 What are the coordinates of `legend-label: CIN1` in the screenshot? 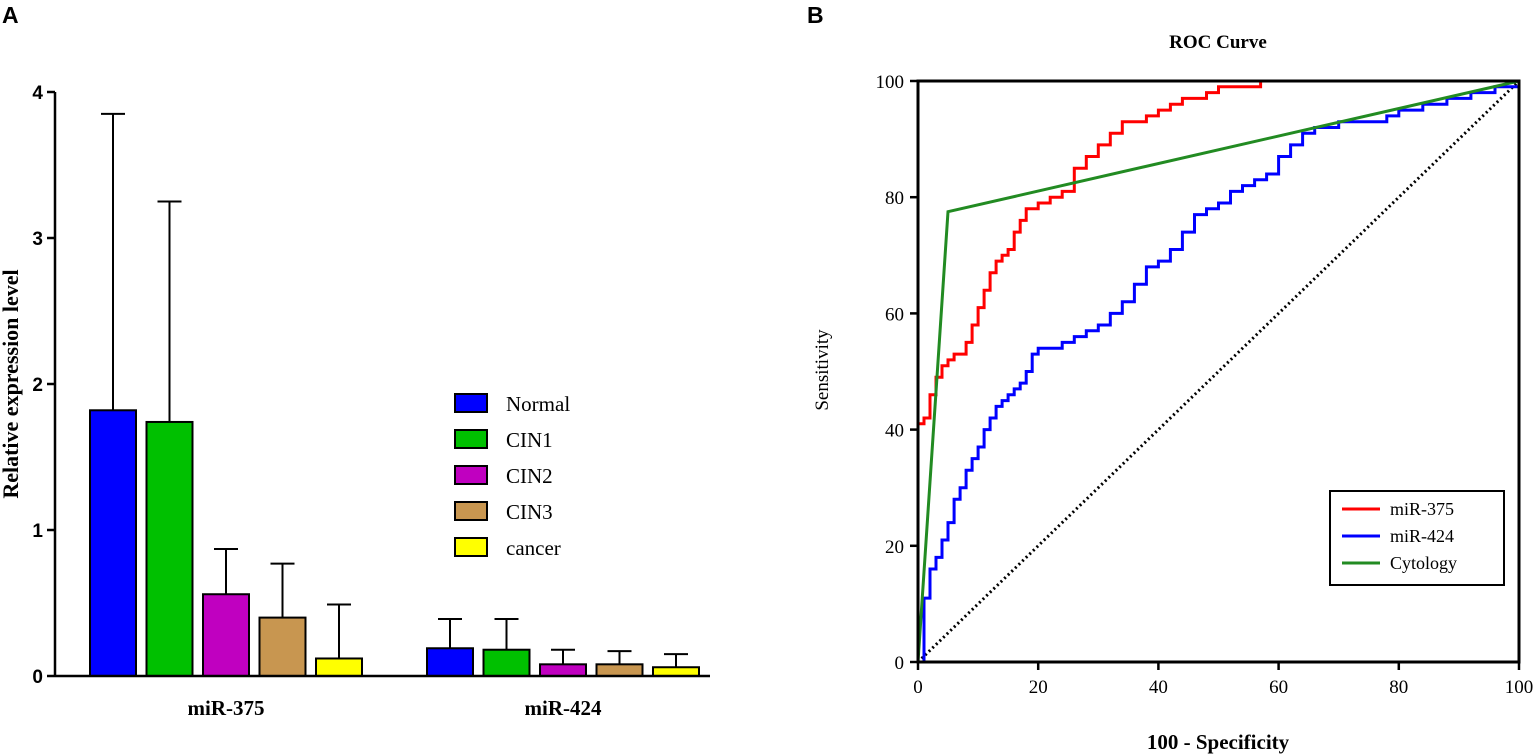 It's located at (529, 440).